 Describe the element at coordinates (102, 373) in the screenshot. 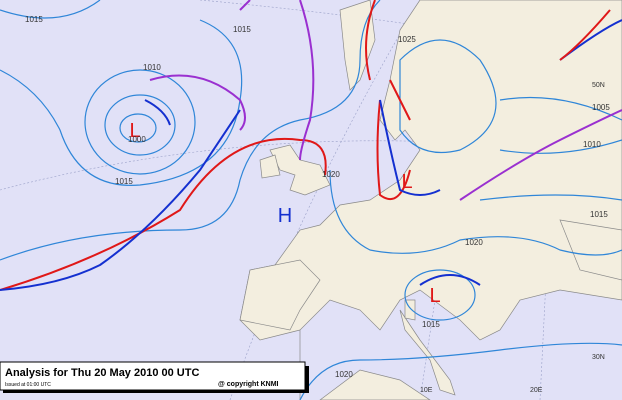

I see `caption-title: Analysis for Thu 20 May 2010 00 UTC` at that location.